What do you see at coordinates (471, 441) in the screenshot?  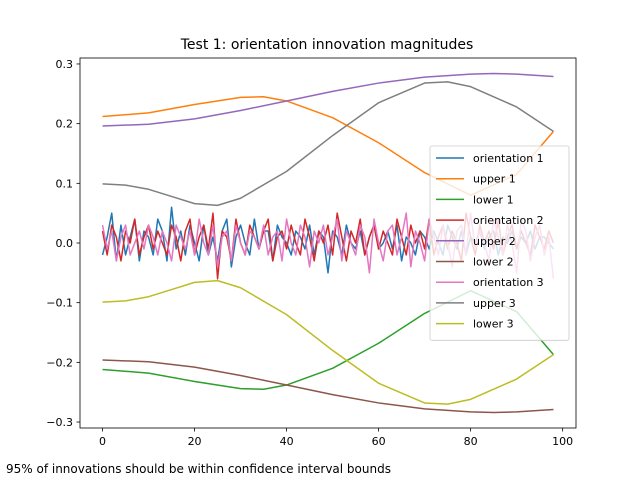 I see `x-tick-label: 80` at bounding box center [471, 441].